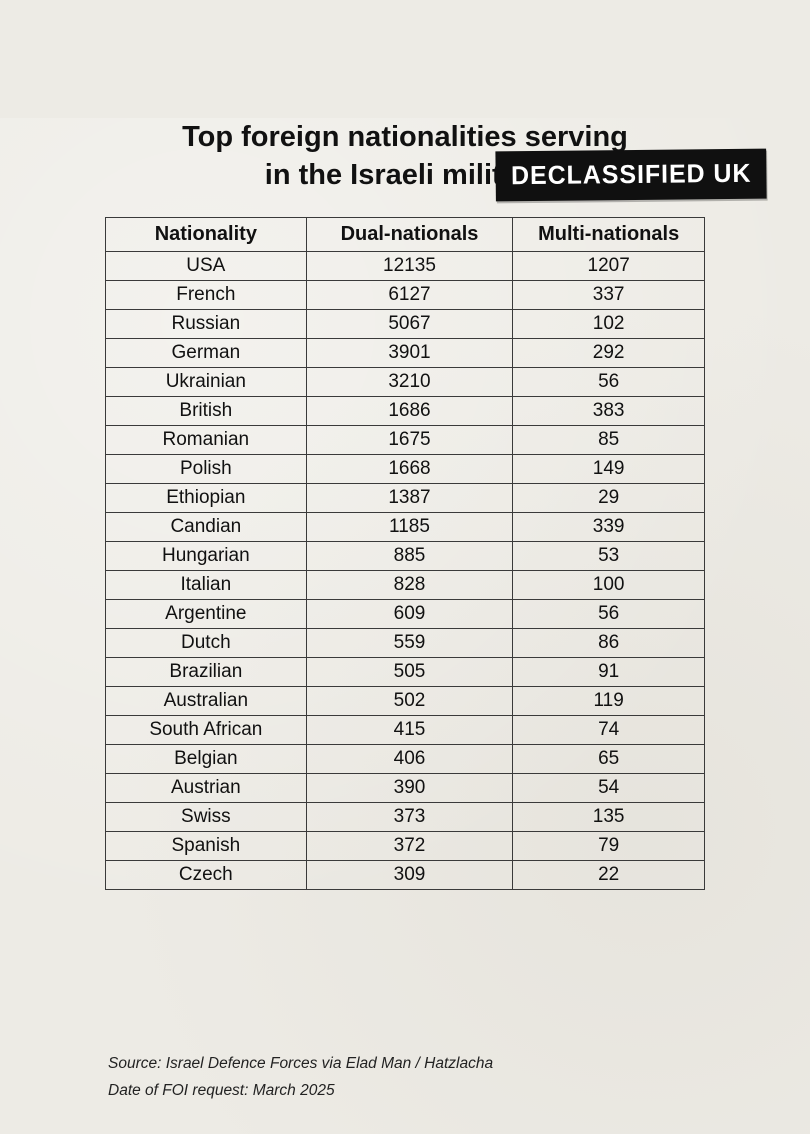 This screenshot has width=810, height=1134. Describe the element at coordinates (608, 526) in the screenshot. I see `multi-nationals-cell: 339` at that location.